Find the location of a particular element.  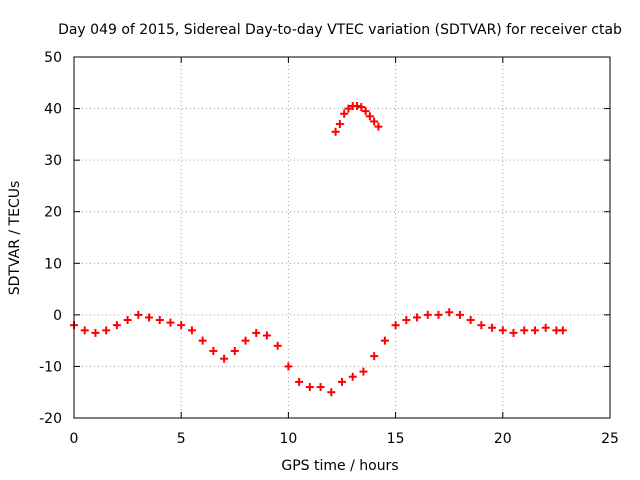

y-tick-label: 30 is located at coordinates (53, 161).